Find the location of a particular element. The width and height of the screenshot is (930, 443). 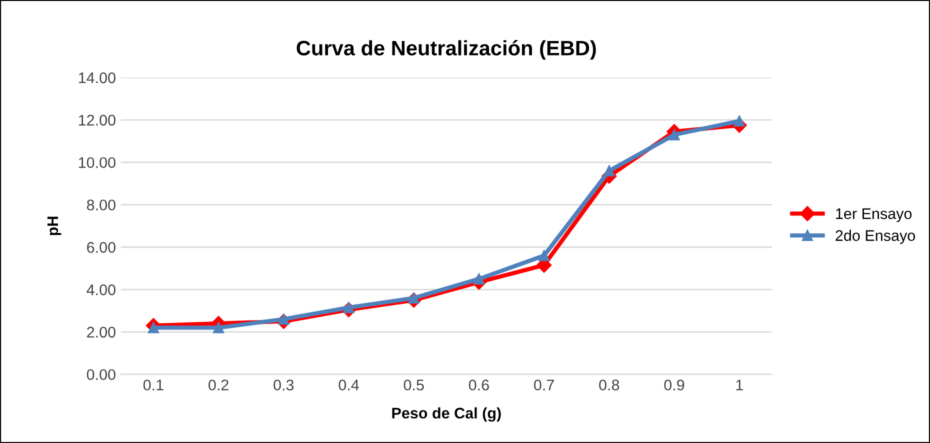

x-tick-label: 0.7 is located at coordinates (544, 385).